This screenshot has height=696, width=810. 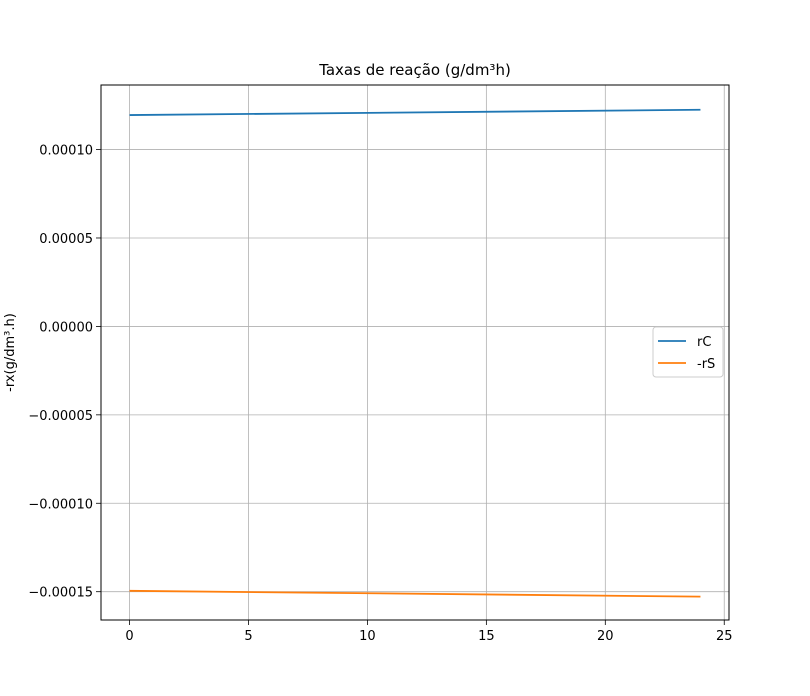 I want to click on x-tick-label: 5, so click(x=248, y=636).